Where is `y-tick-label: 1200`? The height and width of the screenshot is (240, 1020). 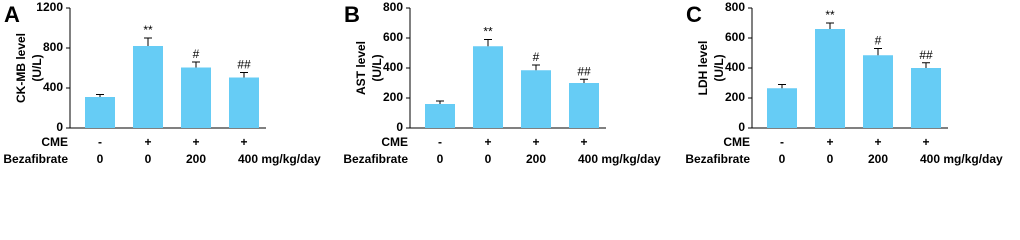 y-tick-label: 1200 is located at coordinates (49, 7).